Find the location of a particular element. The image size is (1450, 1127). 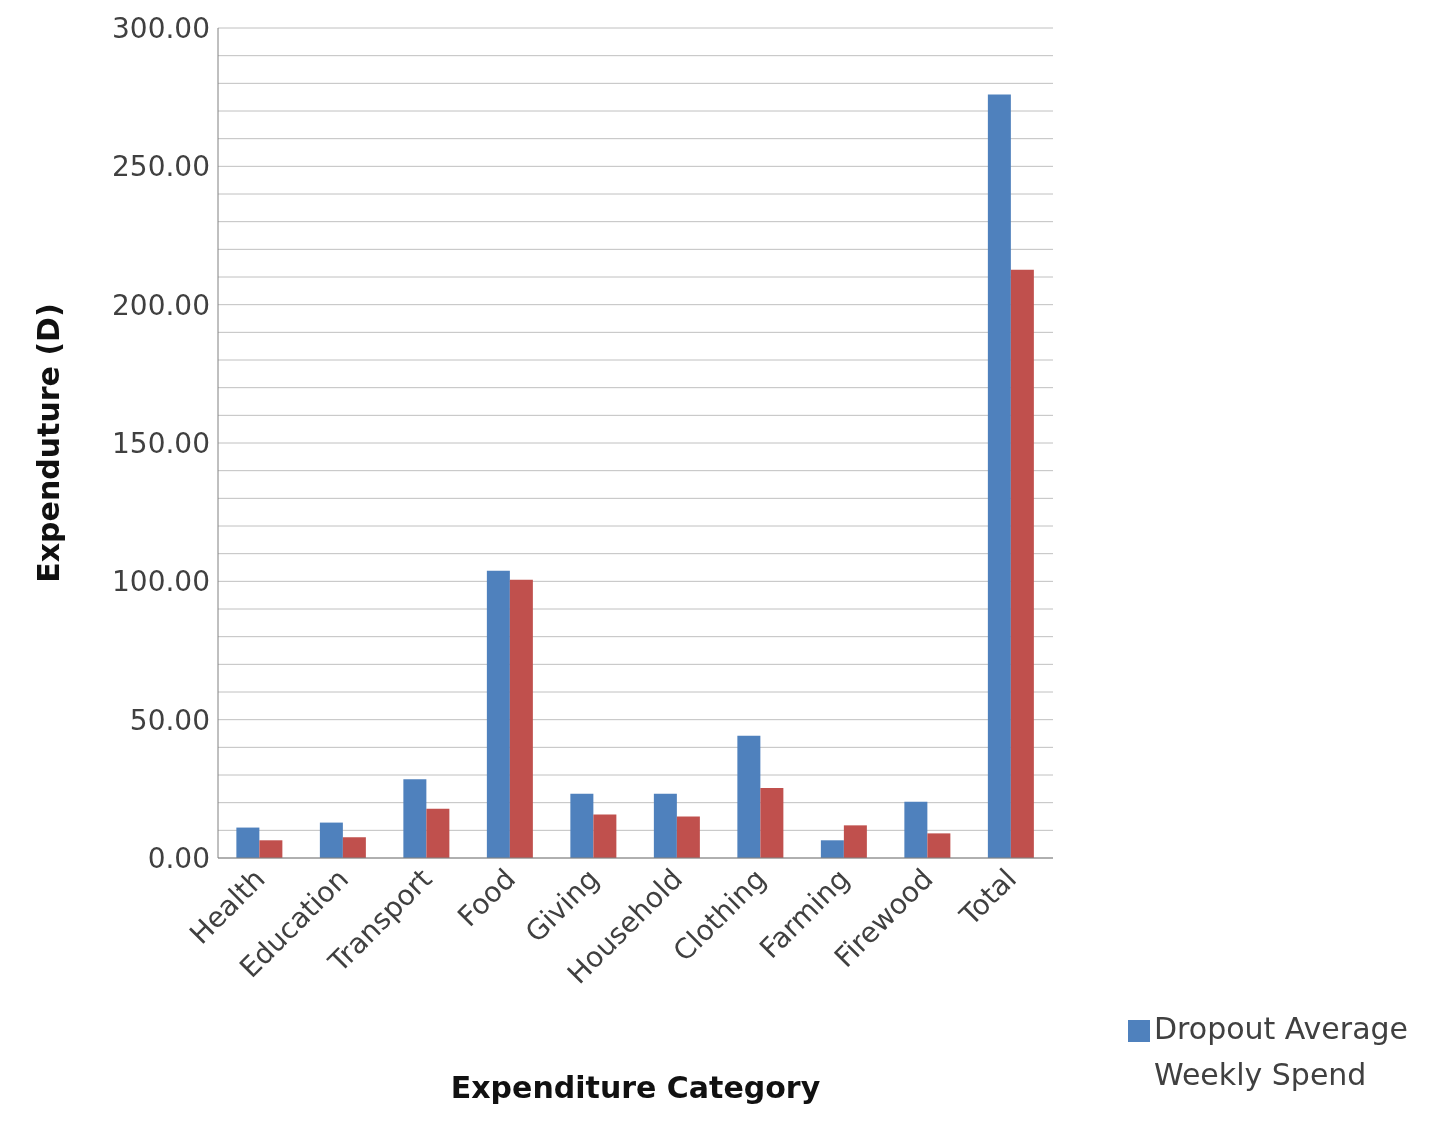

y-tick-label: 100.00 is located at coordinates (161, 582).